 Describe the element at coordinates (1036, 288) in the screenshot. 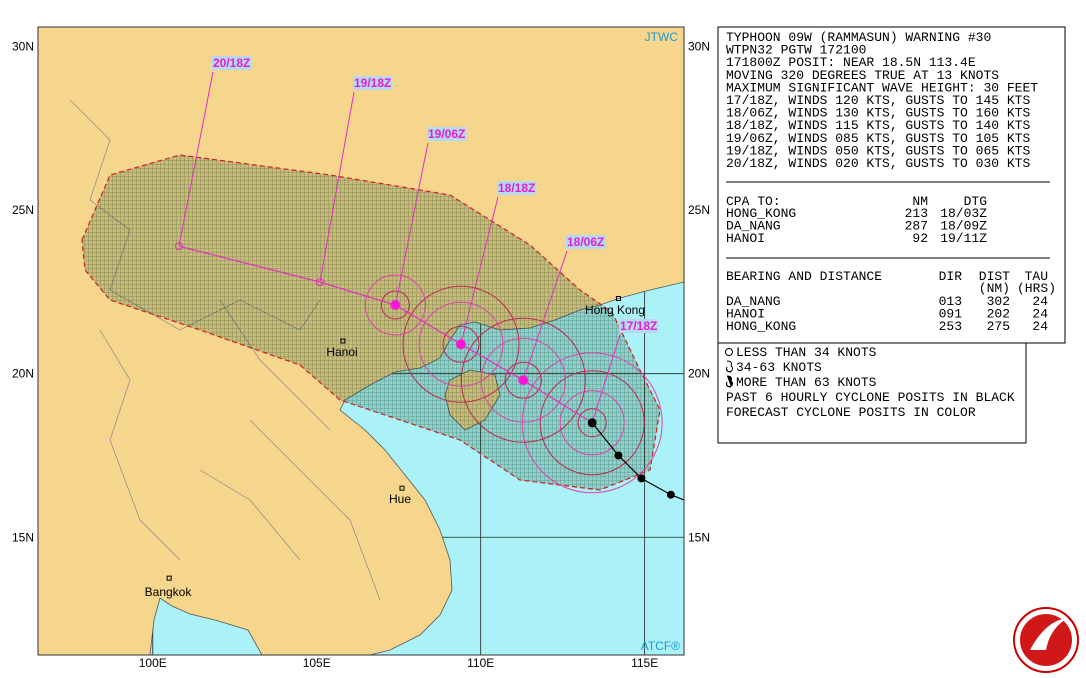

I see `panel-text: (HRS)` at that location.